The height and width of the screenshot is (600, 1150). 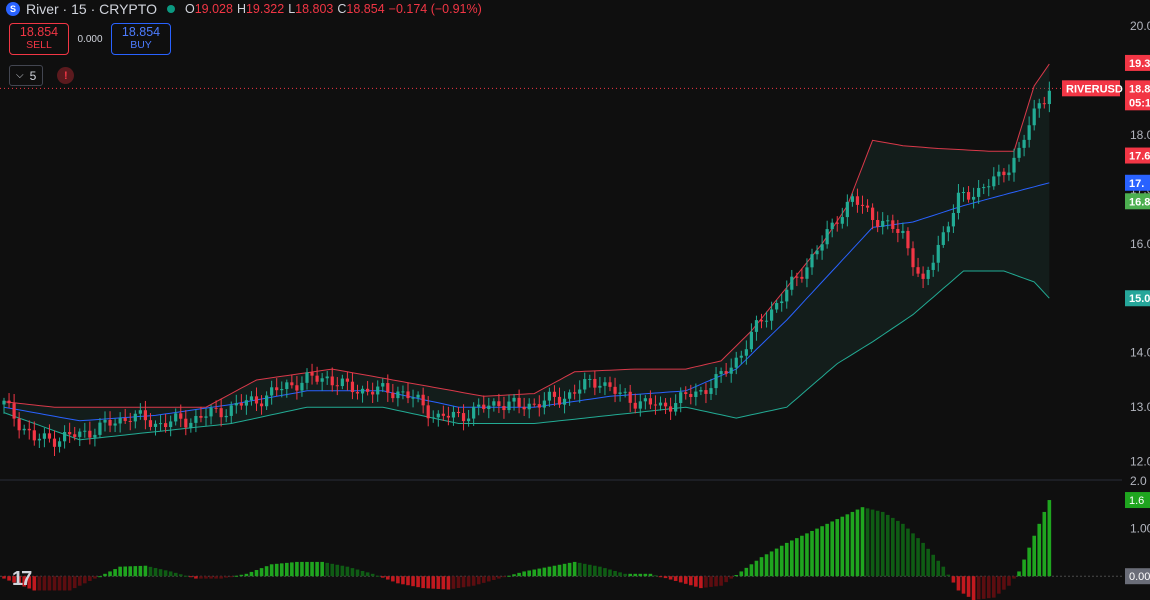 I want to click on price-tick-label: 13.0, so click(x=1140, y=407).